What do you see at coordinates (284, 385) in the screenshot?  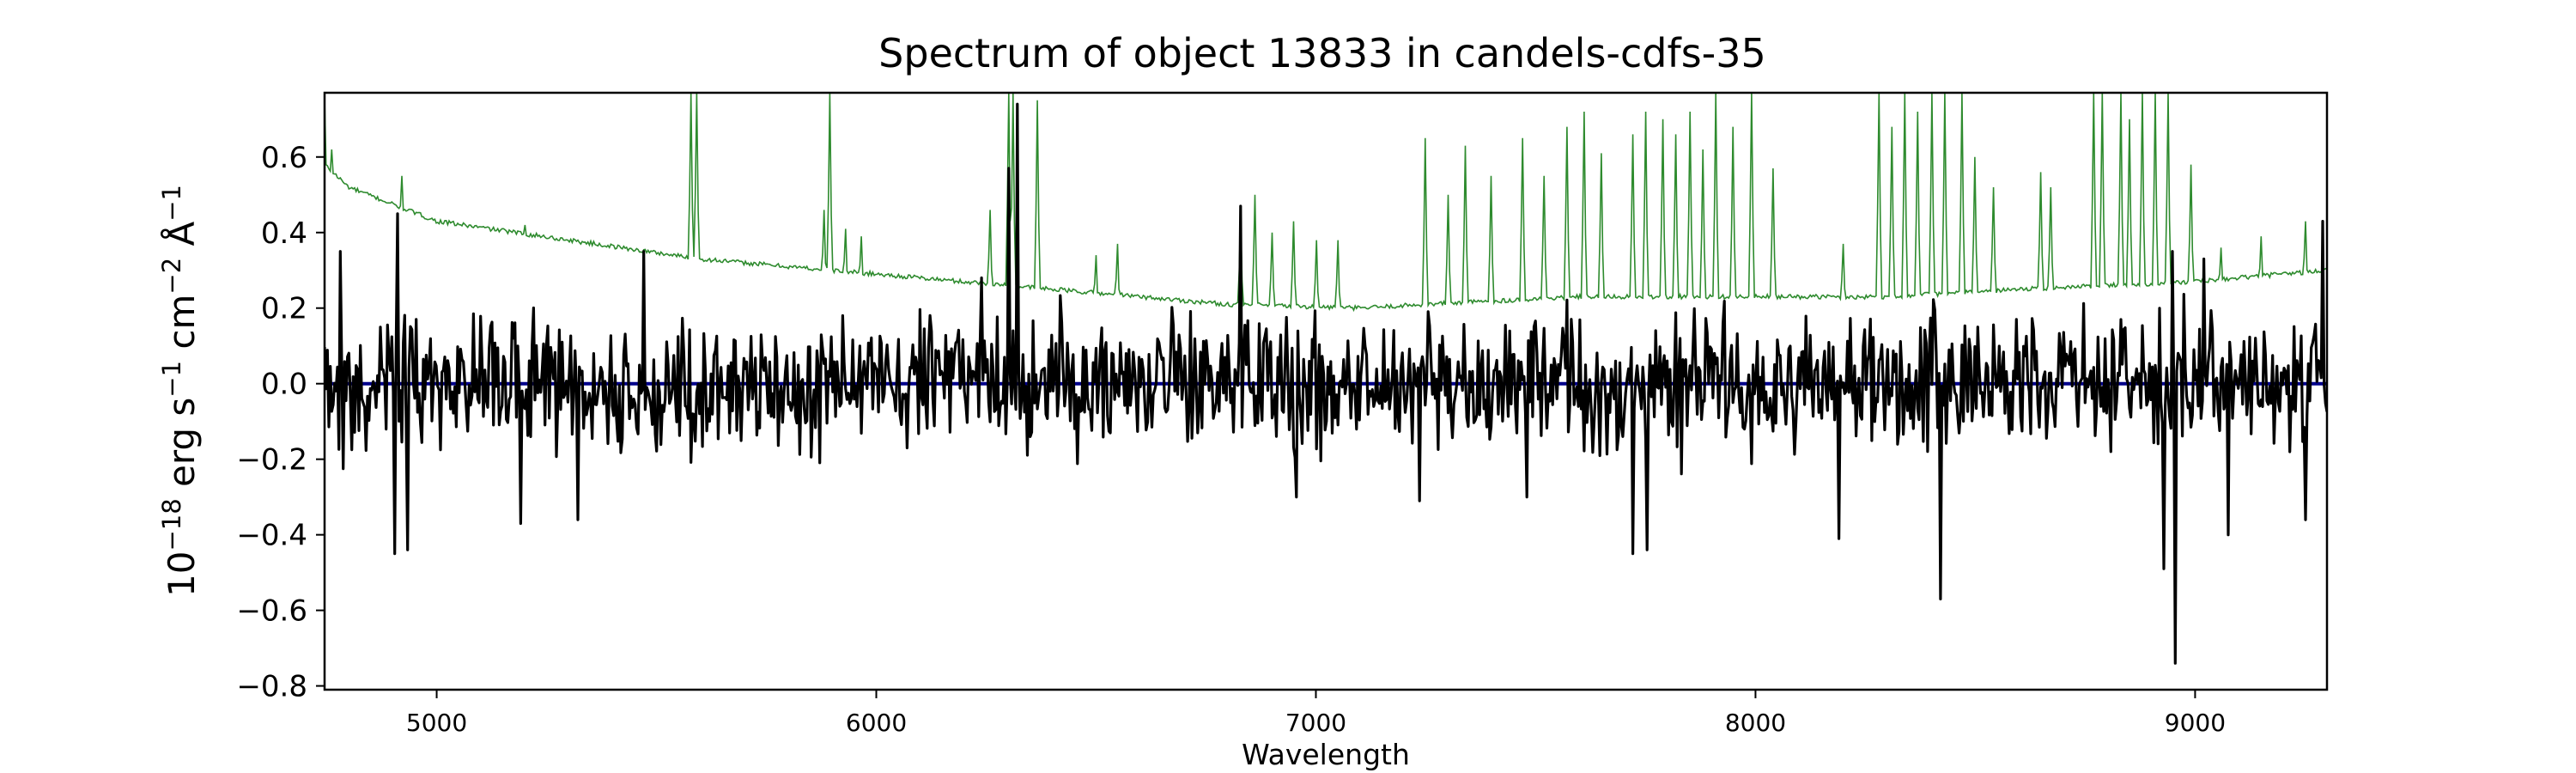 I see `y-tick-label: 0.0` at bounding box center [284, 385].